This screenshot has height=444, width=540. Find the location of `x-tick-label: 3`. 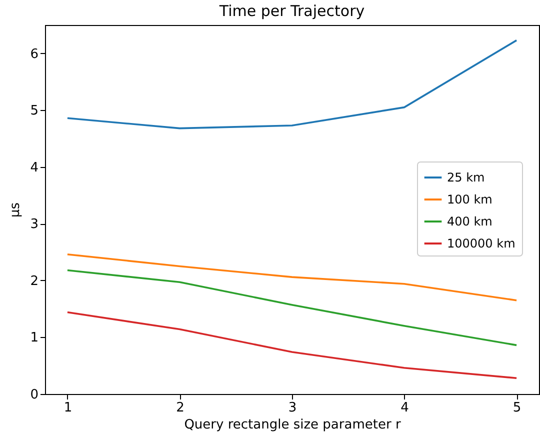

x-tick-label: 3 is located at coordinates (292, 408).